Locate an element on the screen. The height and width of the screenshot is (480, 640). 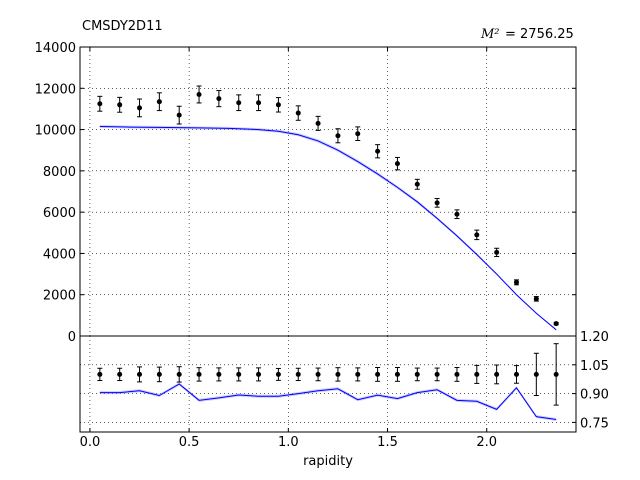
bottom-y-tick-label: 0.90 is located at coordinates (594, 395).